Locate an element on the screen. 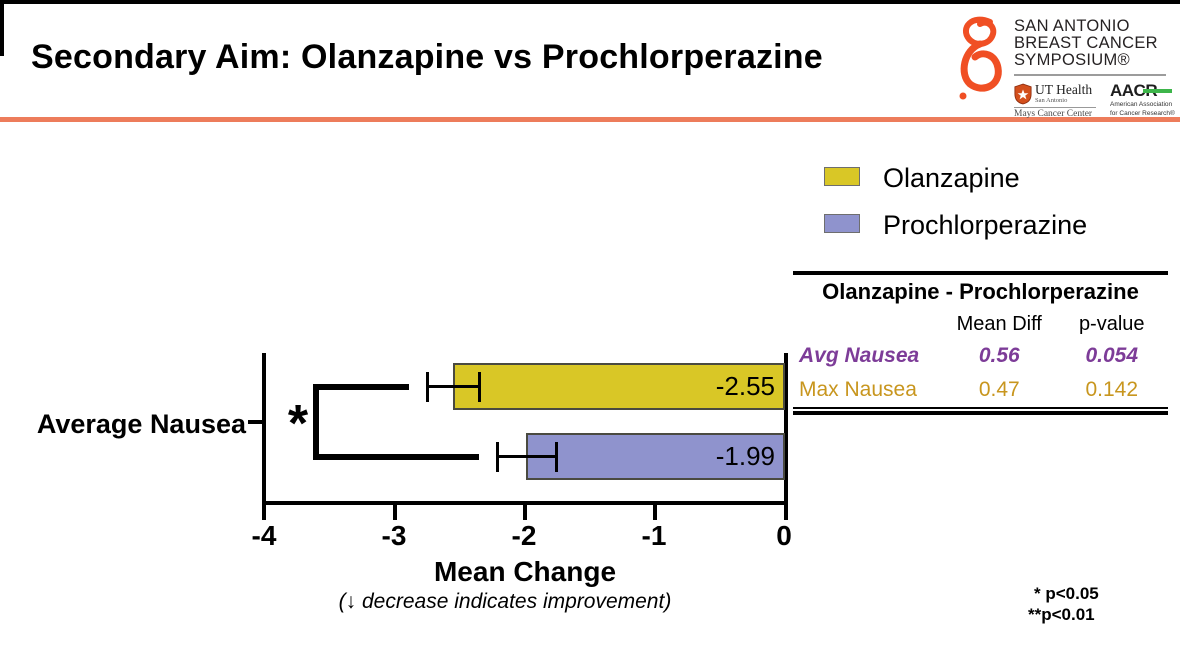 Image resolution: width=1180 pixels, height=655 pixels. row-mean-diff: 0.47 is located at coordinates (999, 389).